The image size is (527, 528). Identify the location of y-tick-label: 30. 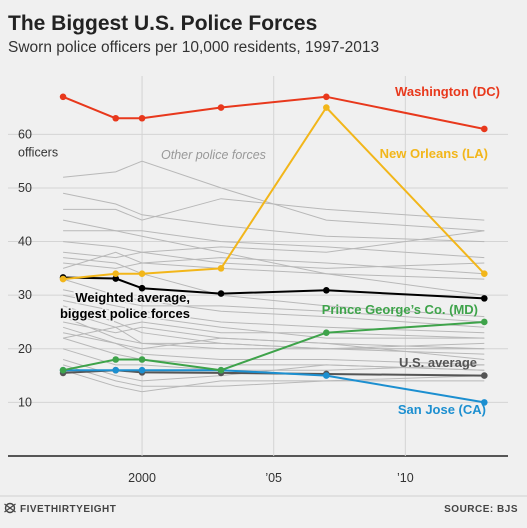
(25, 295).